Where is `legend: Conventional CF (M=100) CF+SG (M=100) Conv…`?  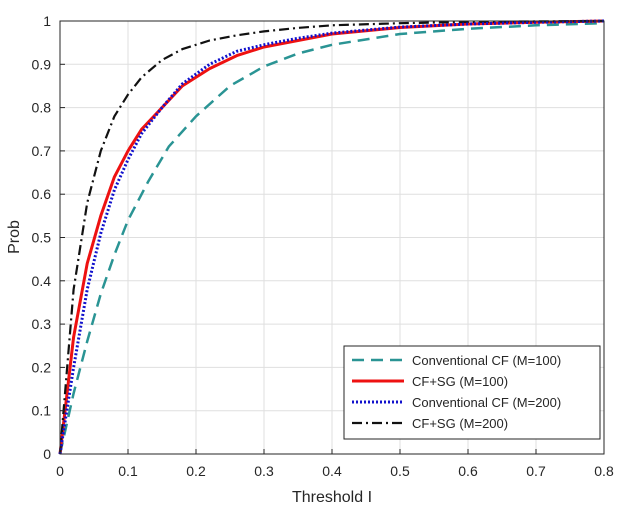 legend: Conventional CF (M=100) CF+SG (M=100) Conv… is located at coordinates (472, 392).